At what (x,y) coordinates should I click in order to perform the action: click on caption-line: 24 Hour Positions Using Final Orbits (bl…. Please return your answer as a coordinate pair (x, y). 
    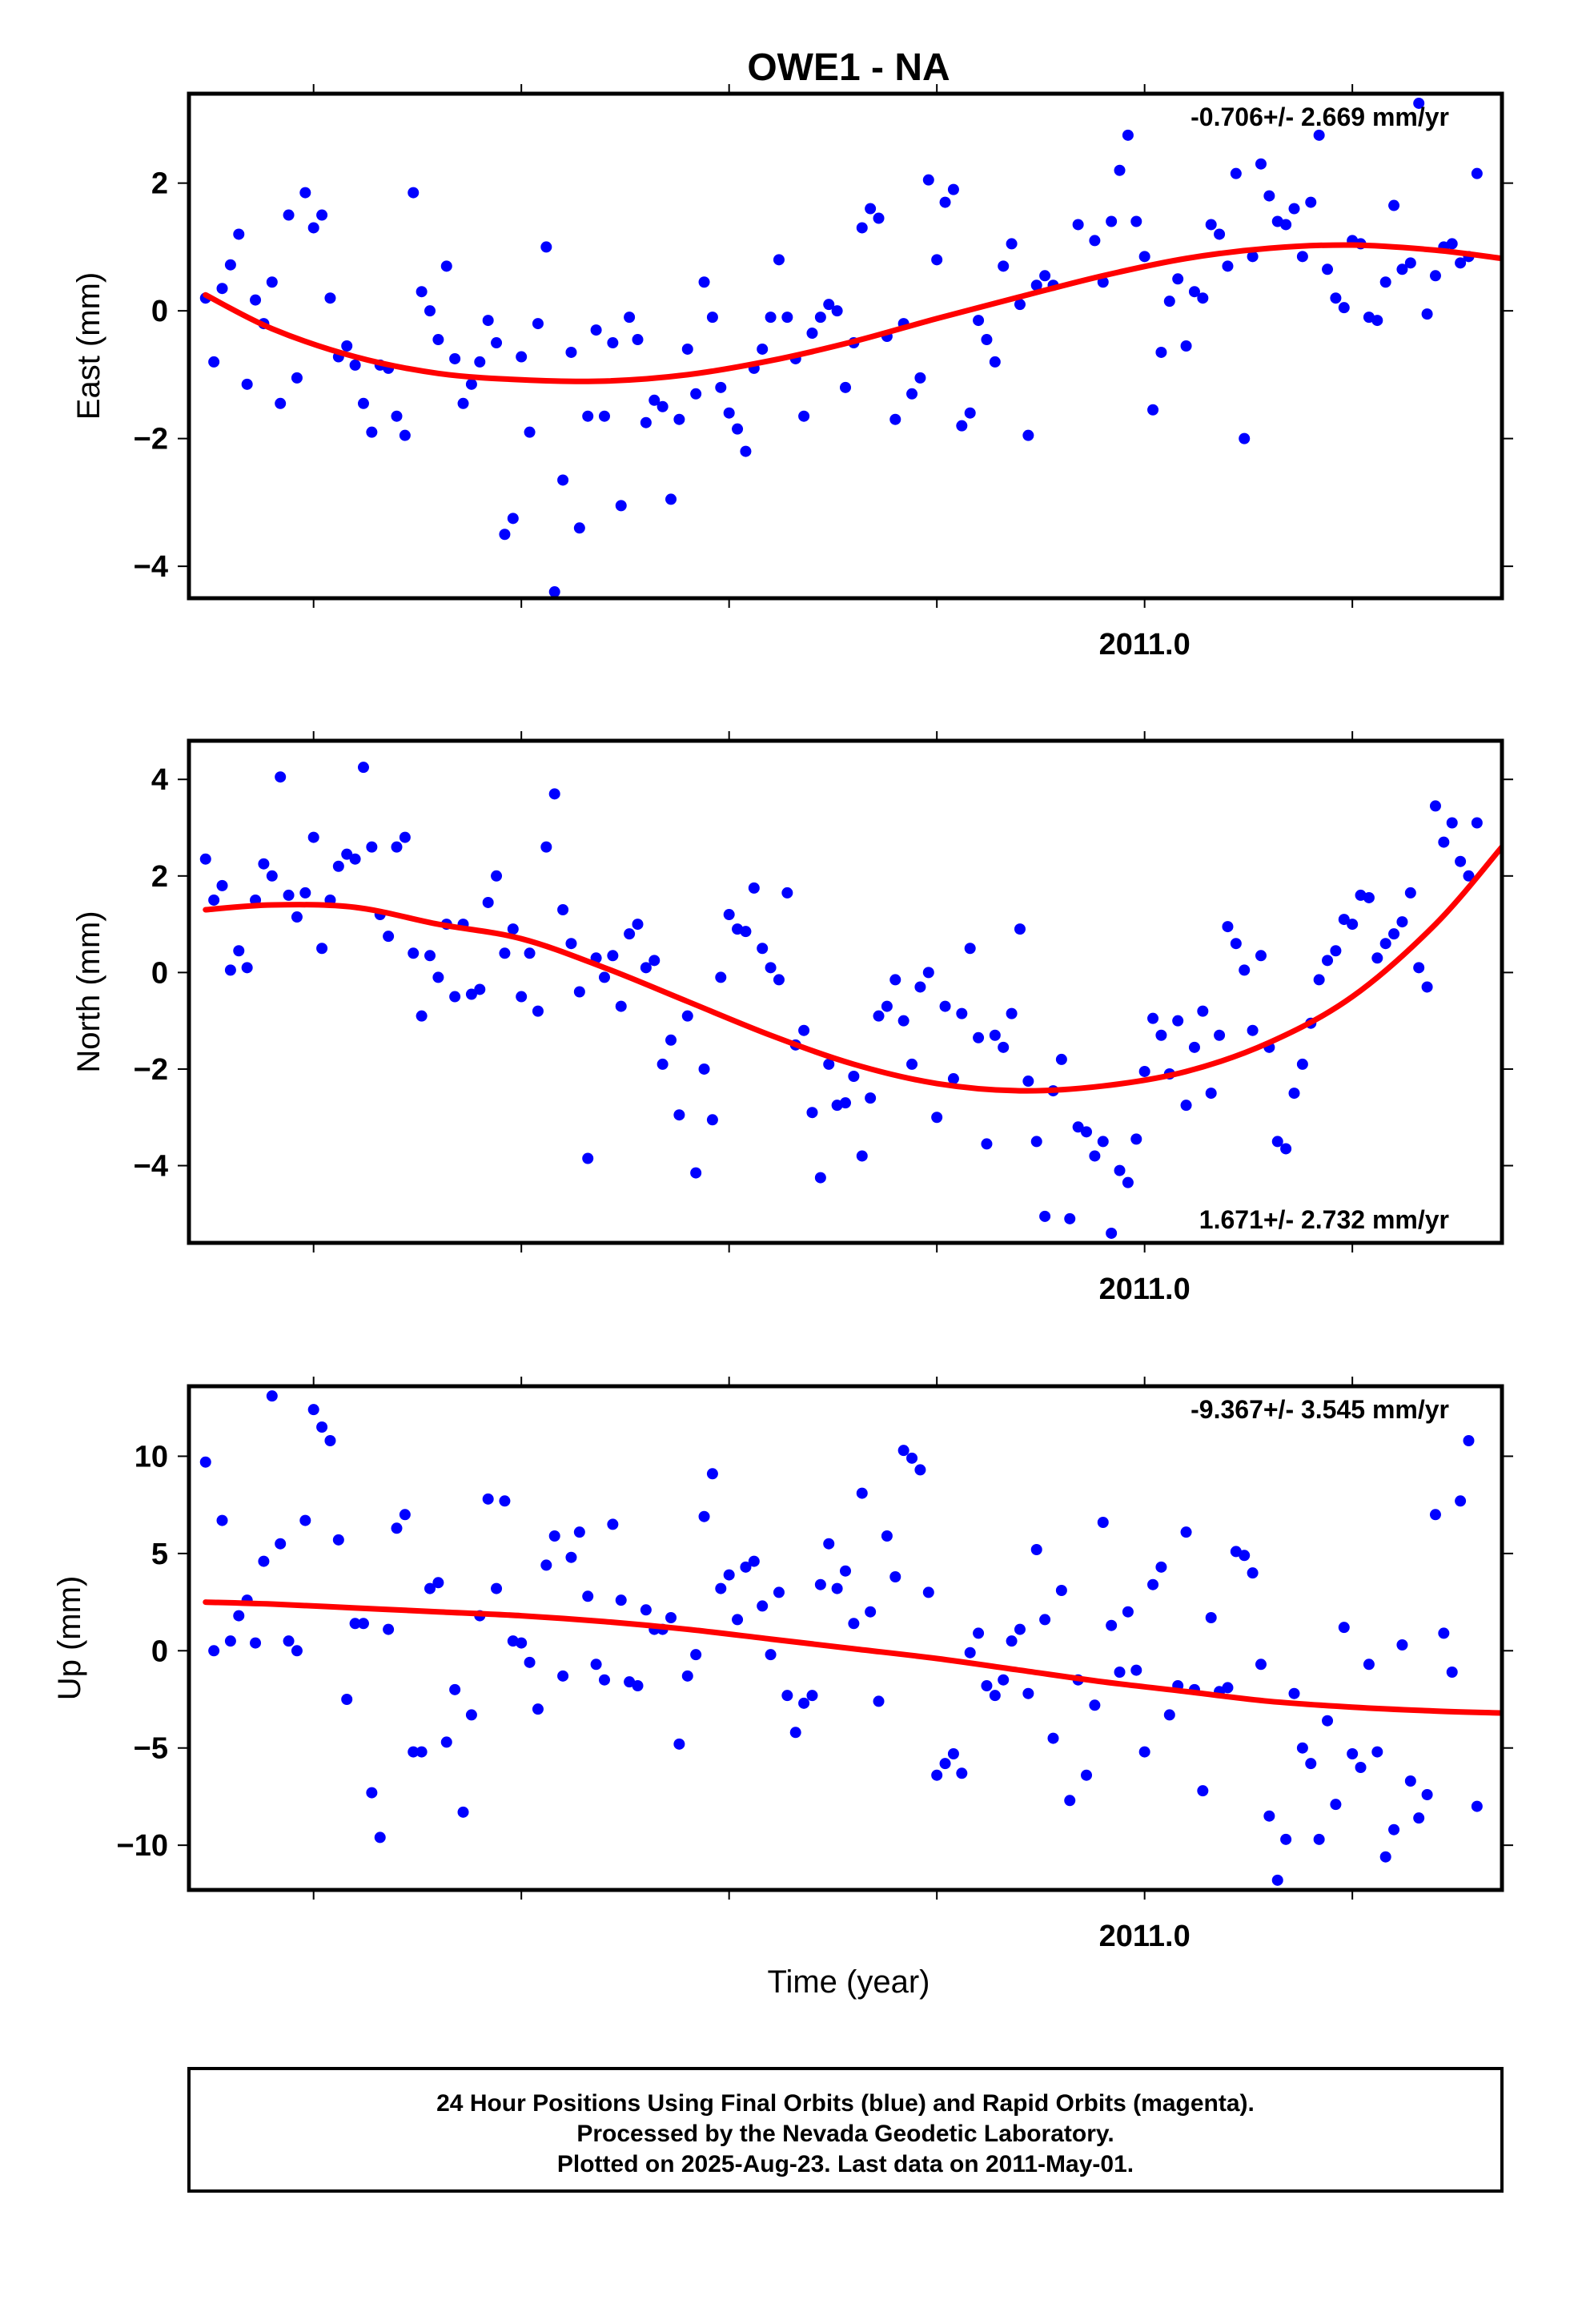
    Looking at the image, I should click on (846, 2103).